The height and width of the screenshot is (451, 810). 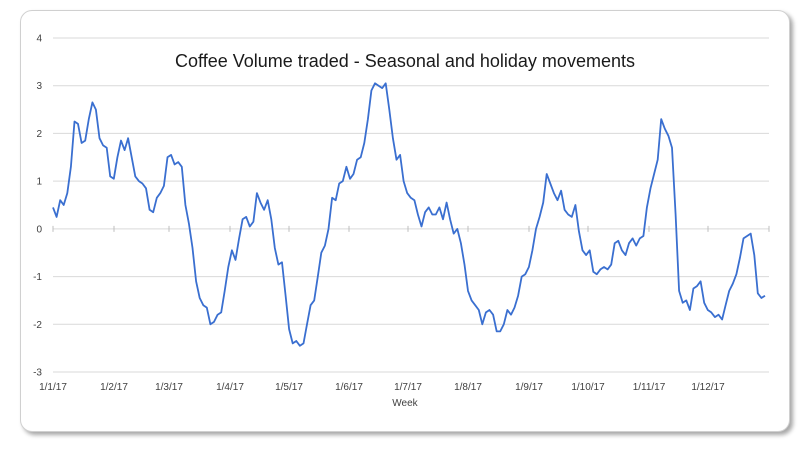 I want to click on x-tick-label: 1/12/17, so click(x=708, y=387).